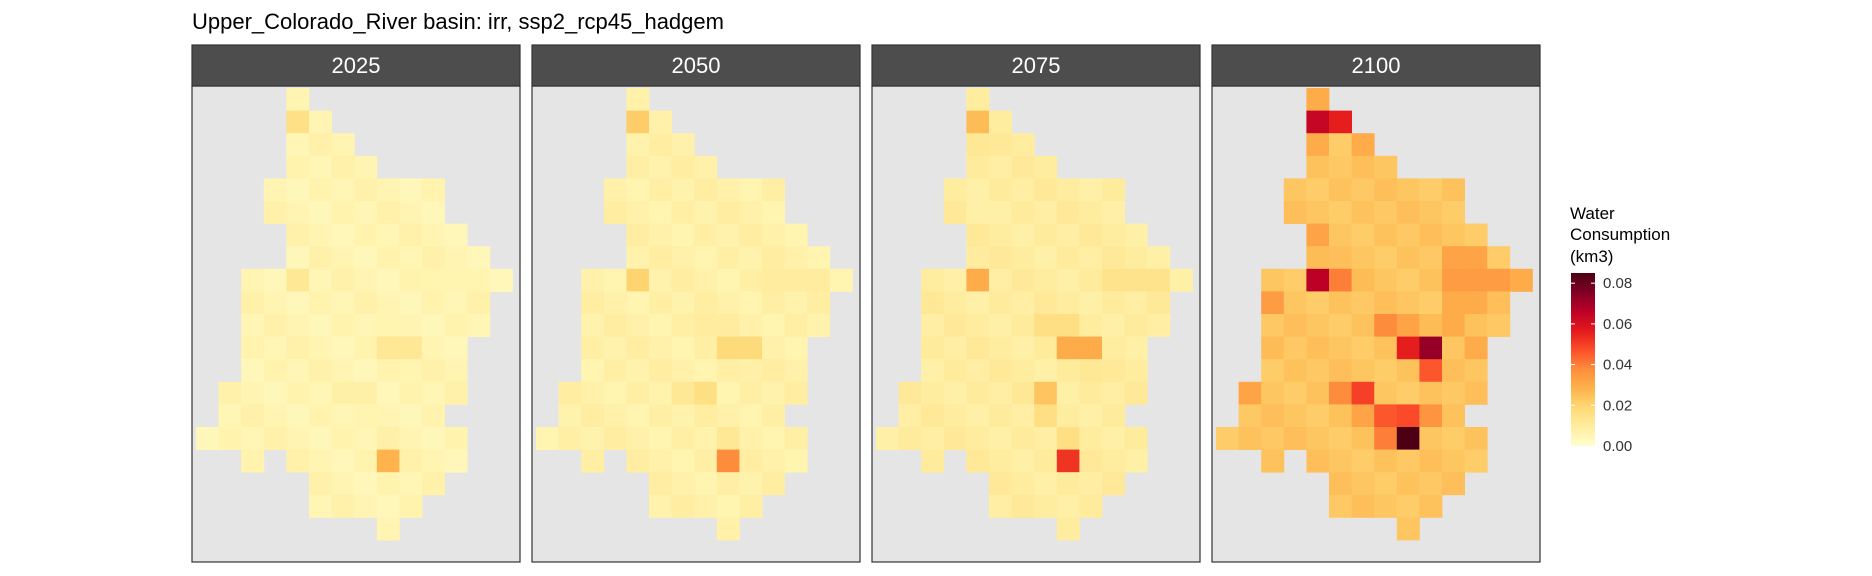  What do you see at coordinates (696, 65) in the screenshot?
I see `facet-strip` at bounding box center [696, 65].